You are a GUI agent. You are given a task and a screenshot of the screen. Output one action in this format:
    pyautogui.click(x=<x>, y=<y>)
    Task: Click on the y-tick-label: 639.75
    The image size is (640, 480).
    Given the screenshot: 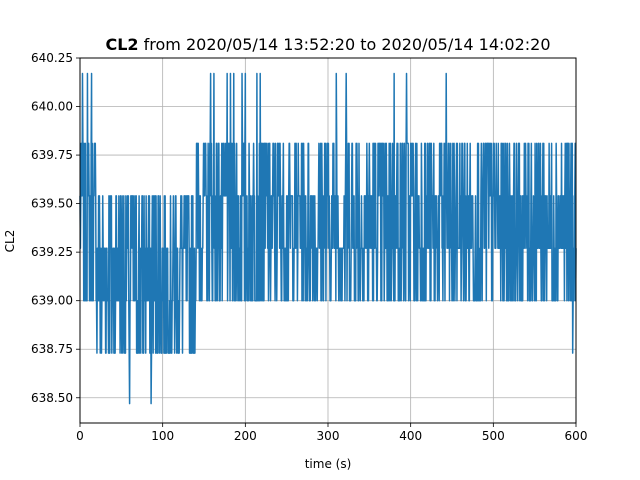 What is the action you would take?
    pyautogui.click(x=52, y=155)
    